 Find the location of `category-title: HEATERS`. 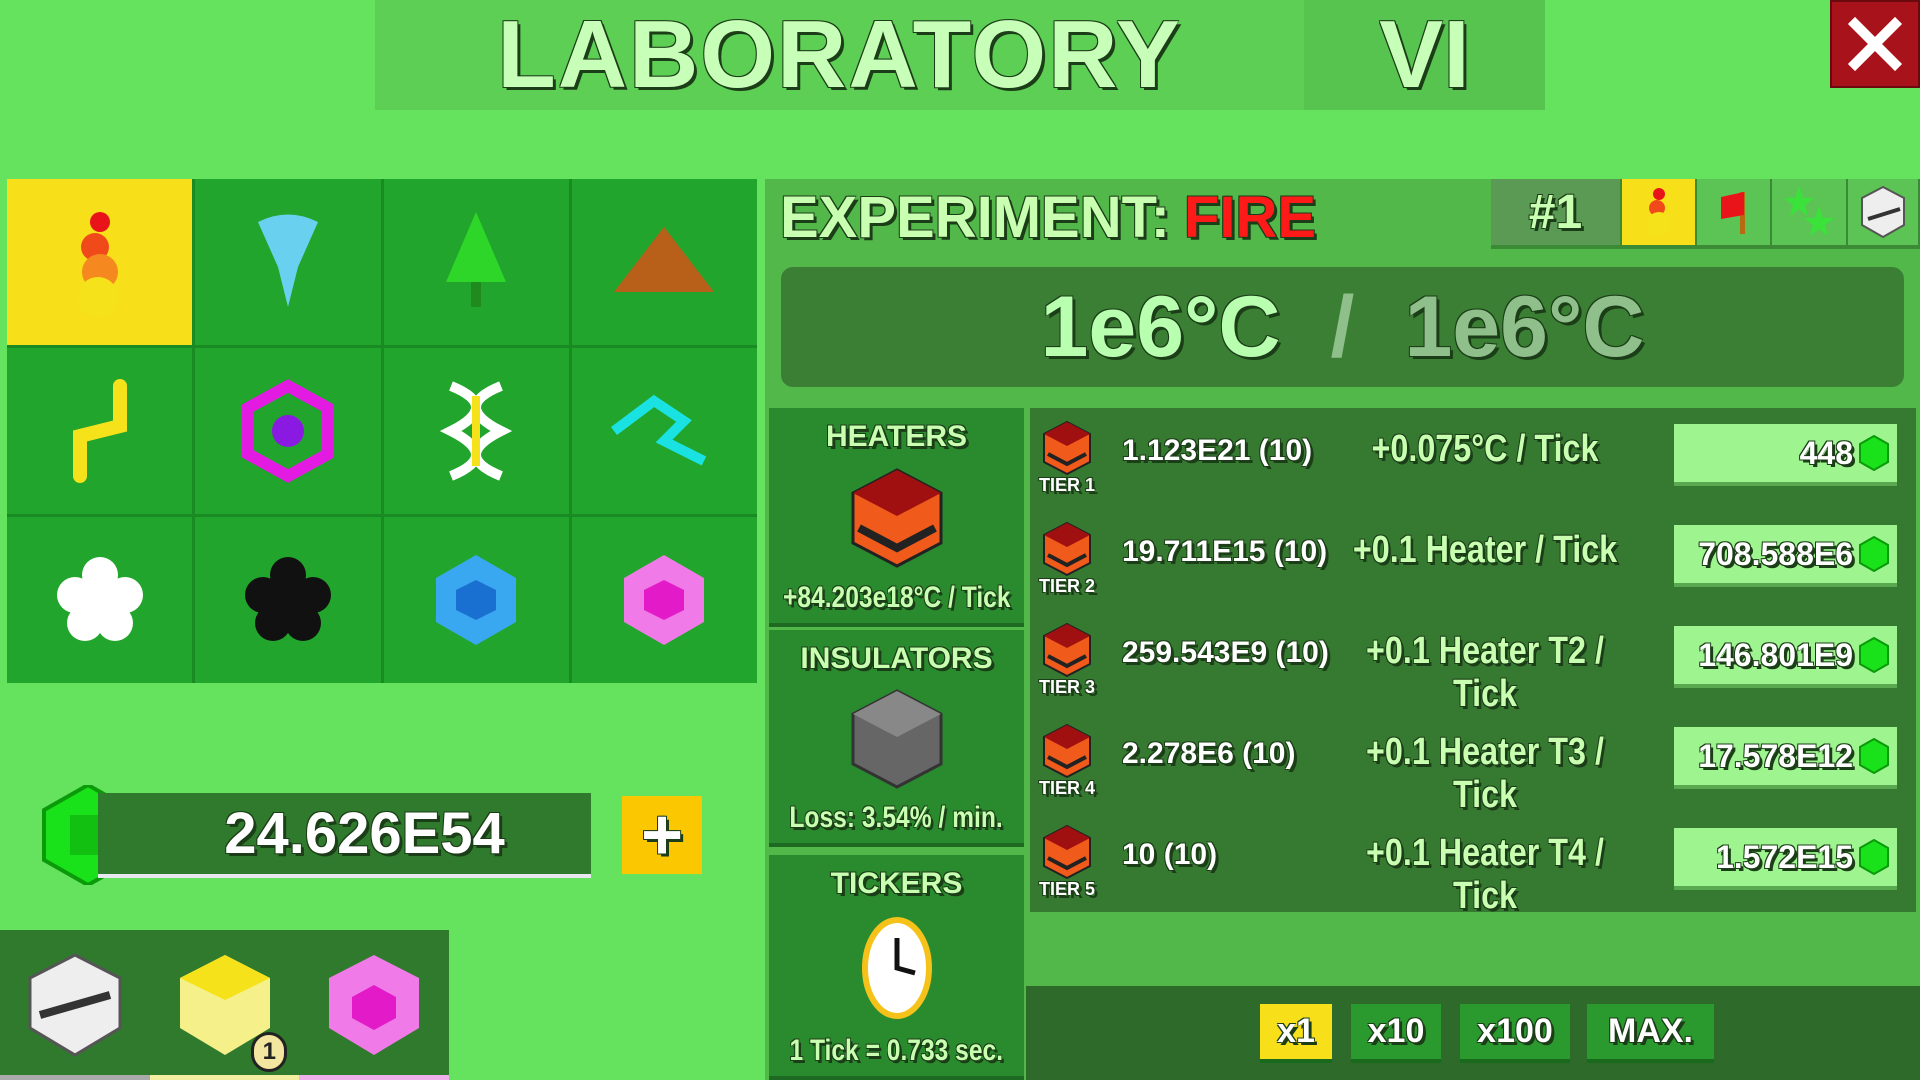

category-title: HEATERS is located at coordinates (896, 436).